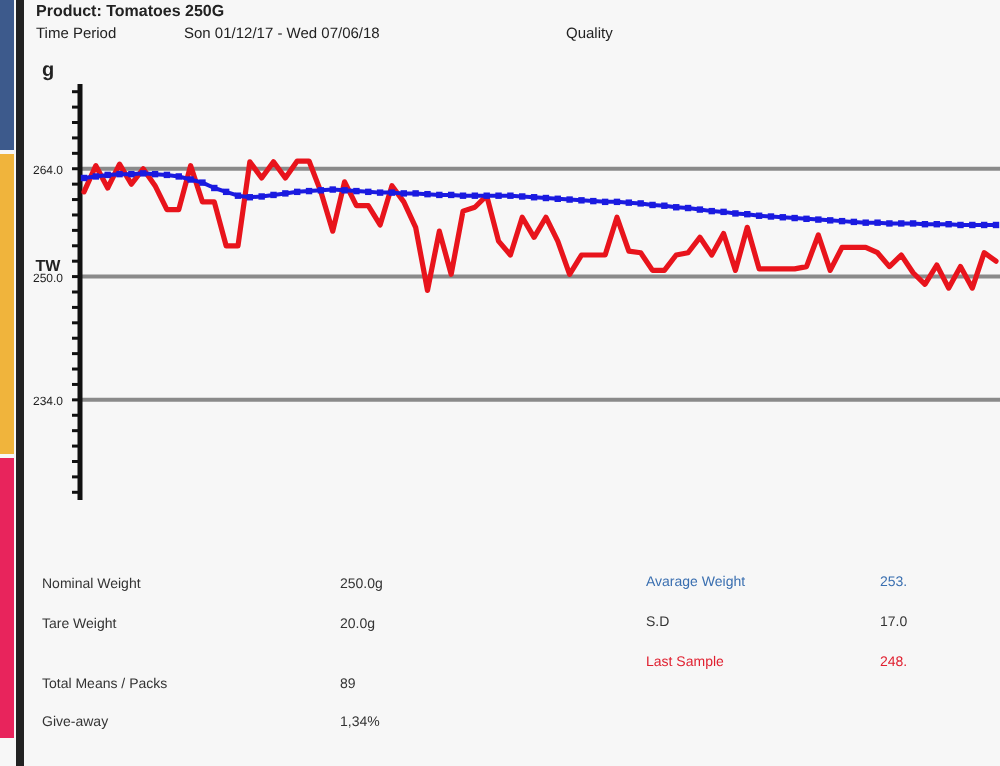 The width and height of the screenshot is (1000, 766). Describe the element at coordinates (48, 265) in the screenshot. I see `ref-line-label: TW` at that location.